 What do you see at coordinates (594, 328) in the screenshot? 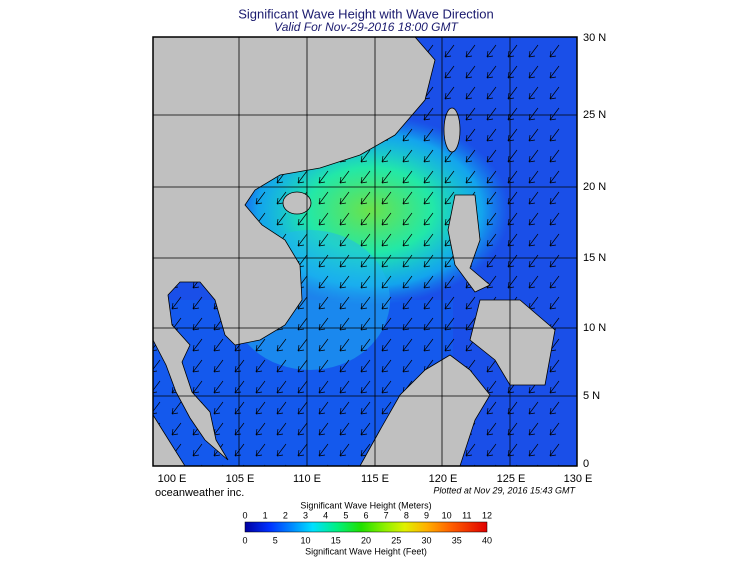
I see `lat-label: 10 N` at bounding box center [594, 328].